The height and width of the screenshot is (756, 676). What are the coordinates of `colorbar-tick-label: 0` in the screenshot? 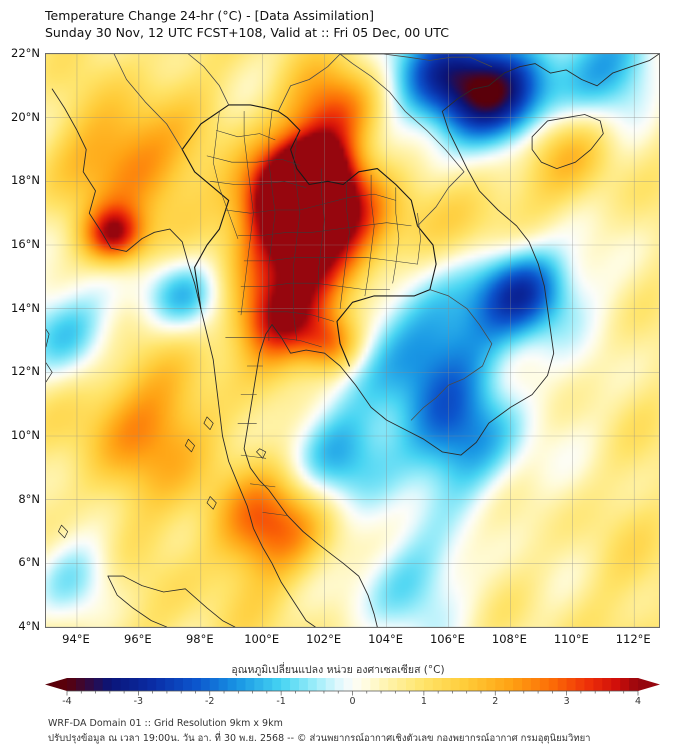 It's located at (352, 701).